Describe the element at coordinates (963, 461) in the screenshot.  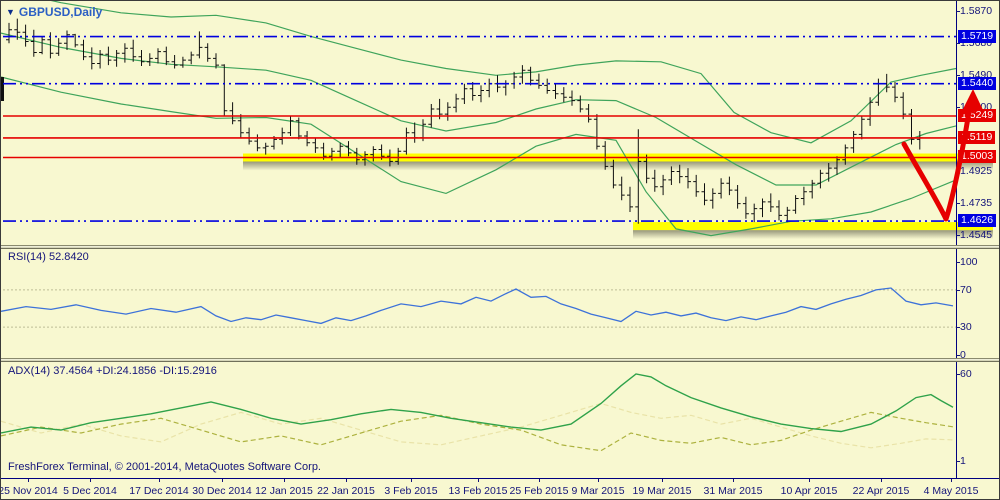
I see `adx-scale-label: 1` at that location.